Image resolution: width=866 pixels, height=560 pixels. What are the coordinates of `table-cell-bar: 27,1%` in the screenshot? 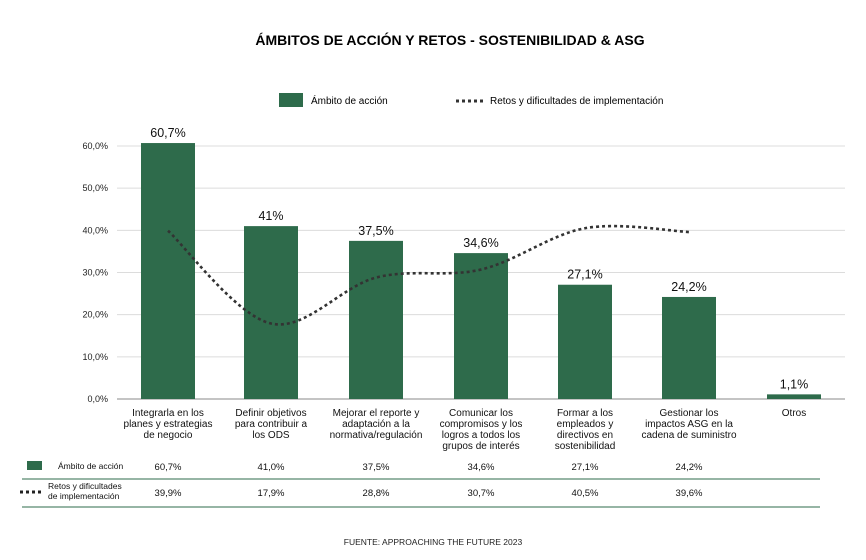 It's located at (585, 467).